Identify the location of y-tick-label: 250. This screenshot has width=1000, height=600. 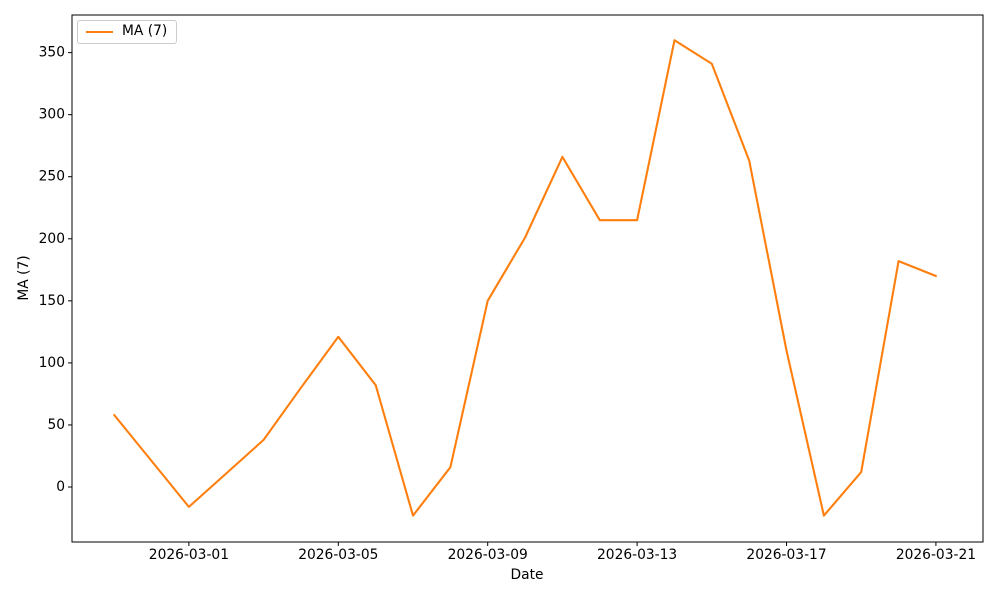
(52, 177).